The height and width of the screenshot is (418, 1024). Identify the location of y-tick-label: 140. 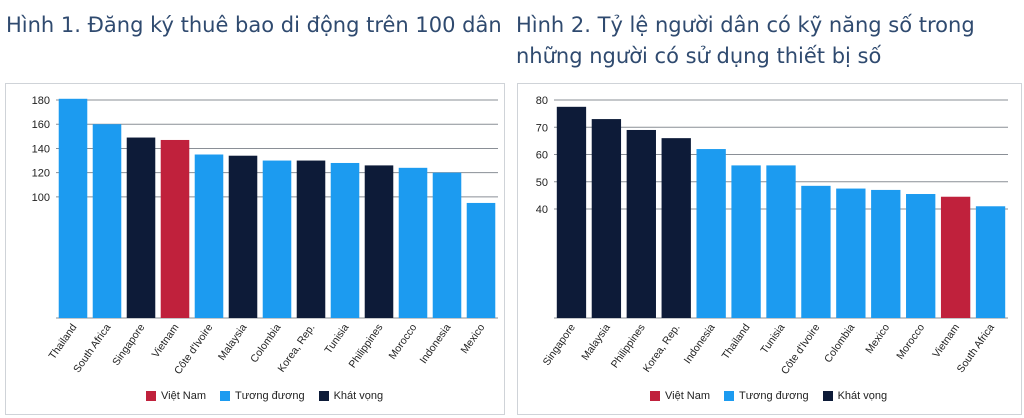
(41, 149).